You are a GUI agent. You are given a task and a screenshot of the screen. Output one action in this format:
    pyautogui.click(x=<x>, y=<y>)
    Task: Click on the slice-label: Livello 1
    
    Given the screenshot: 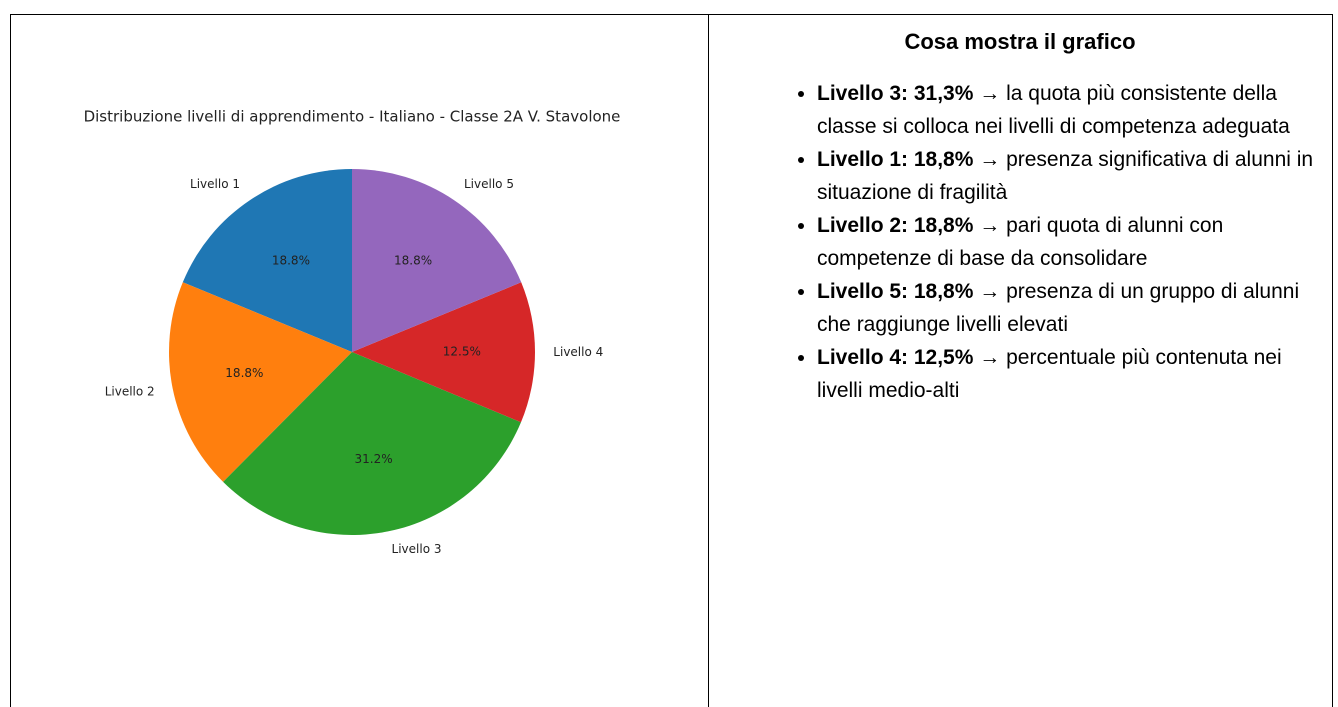 What is the action you would take?
    pyautogui.click(x=215, y=184)
    